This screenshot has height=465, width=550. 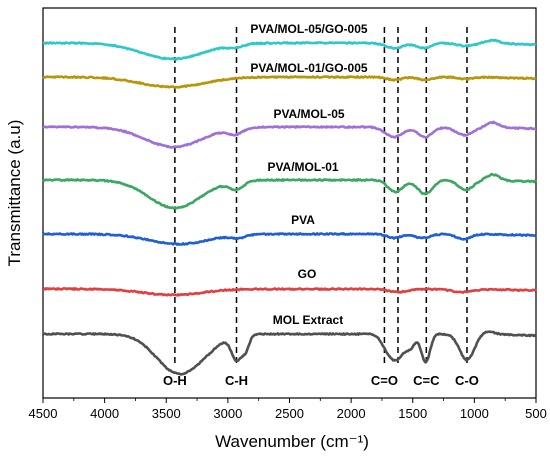 What do you see at coordinates (536, 413) in the screenshot?
I see `x-tick-label: 500` at bounding box center [536, 413].